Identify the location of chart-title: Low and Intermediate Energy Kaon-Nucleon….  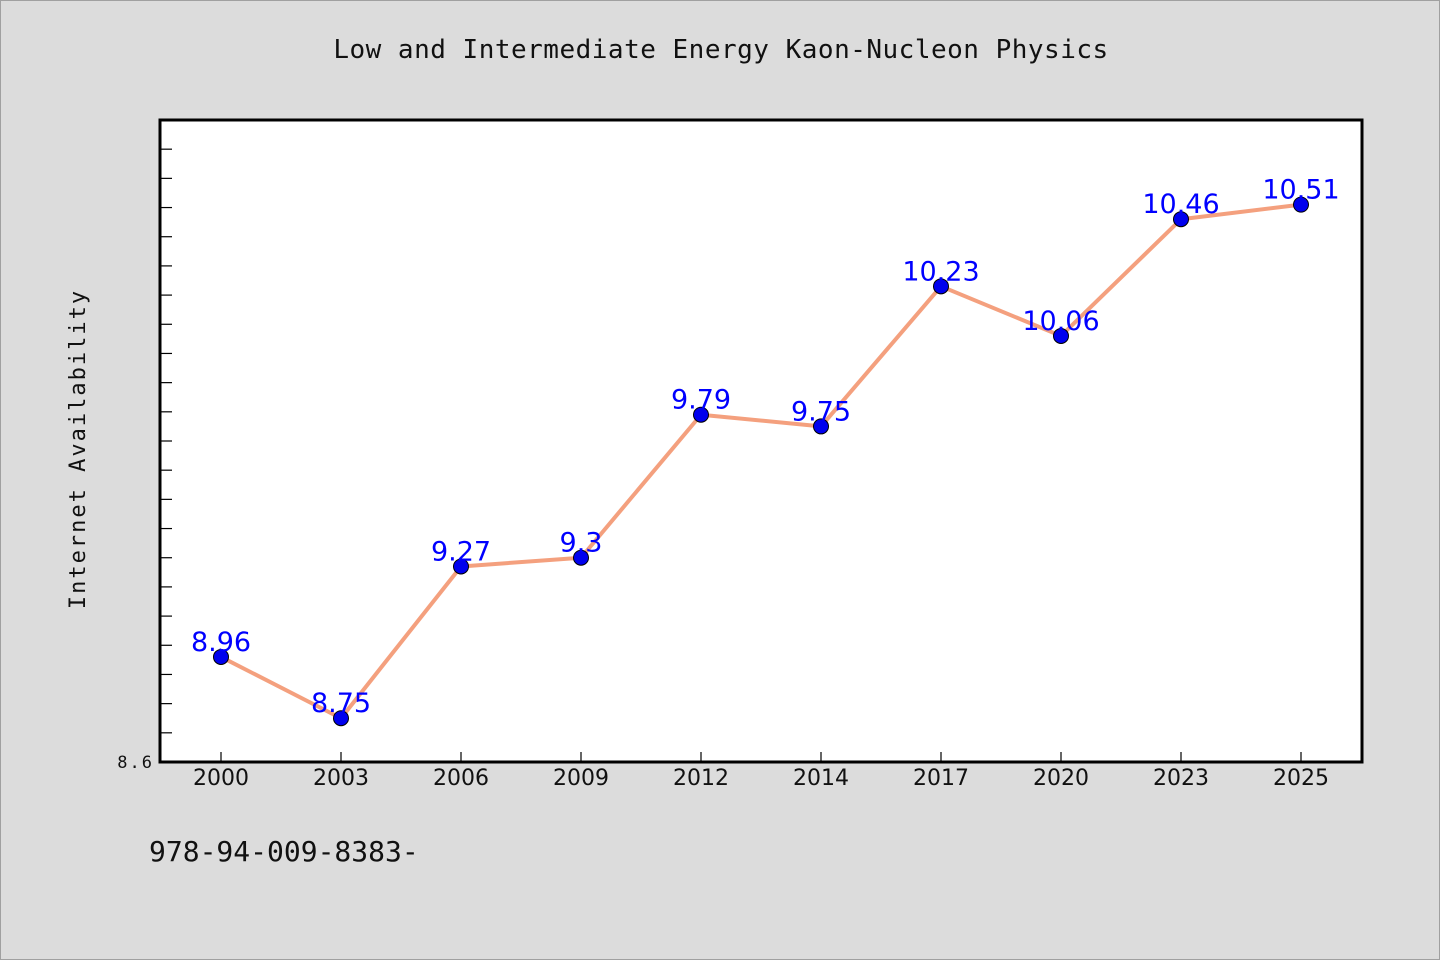
(721, 50).